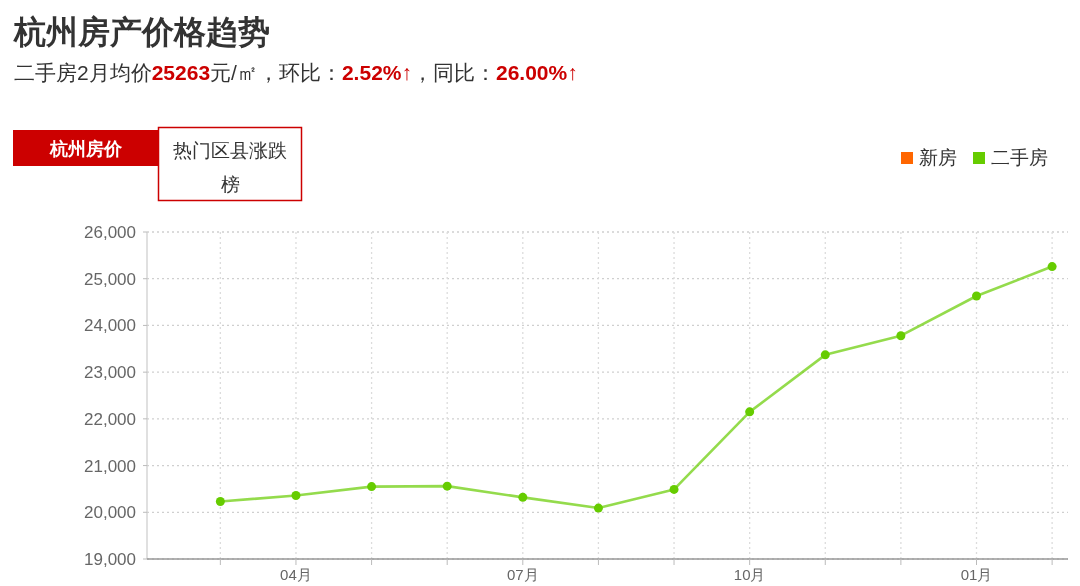 This screenshot has height=586, width=1080. What do you see at coordinates (976, 574) in the screenshot?
I see `xtick: 01月` at bounding box center [976, 574].